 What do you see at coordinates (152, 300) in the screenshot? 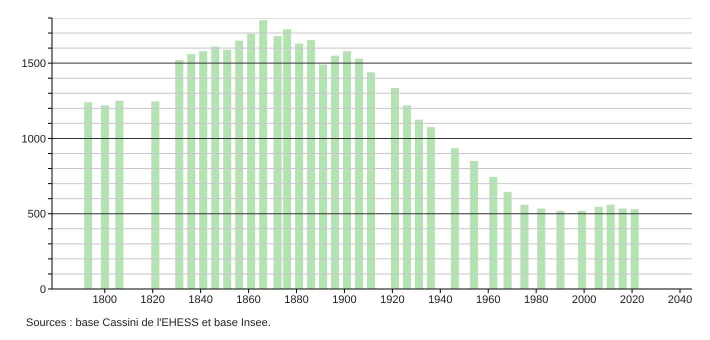
I see `x-tick-label: 1820` at bounding box center [152, 300].